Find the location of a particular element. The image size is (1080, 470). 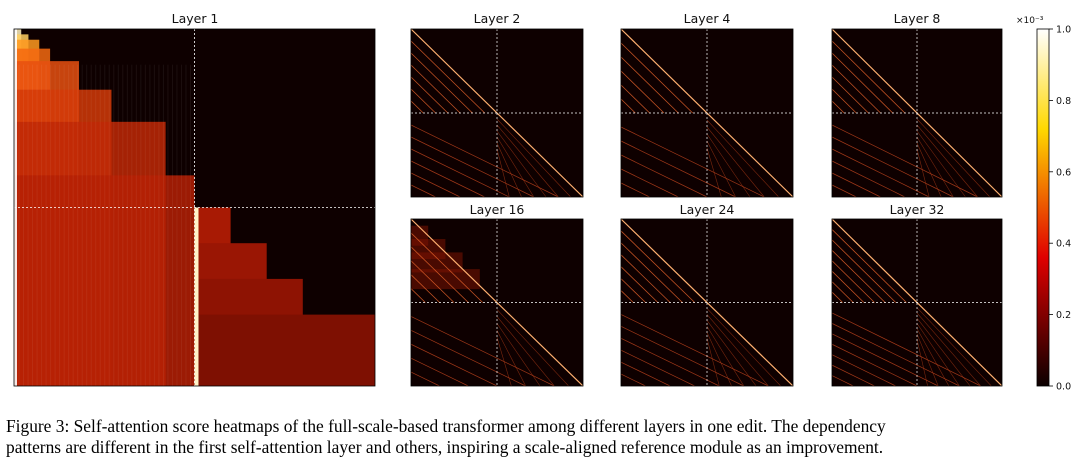

colorbar-tick-label: 0.2 is located at coordinates (1063, 315).